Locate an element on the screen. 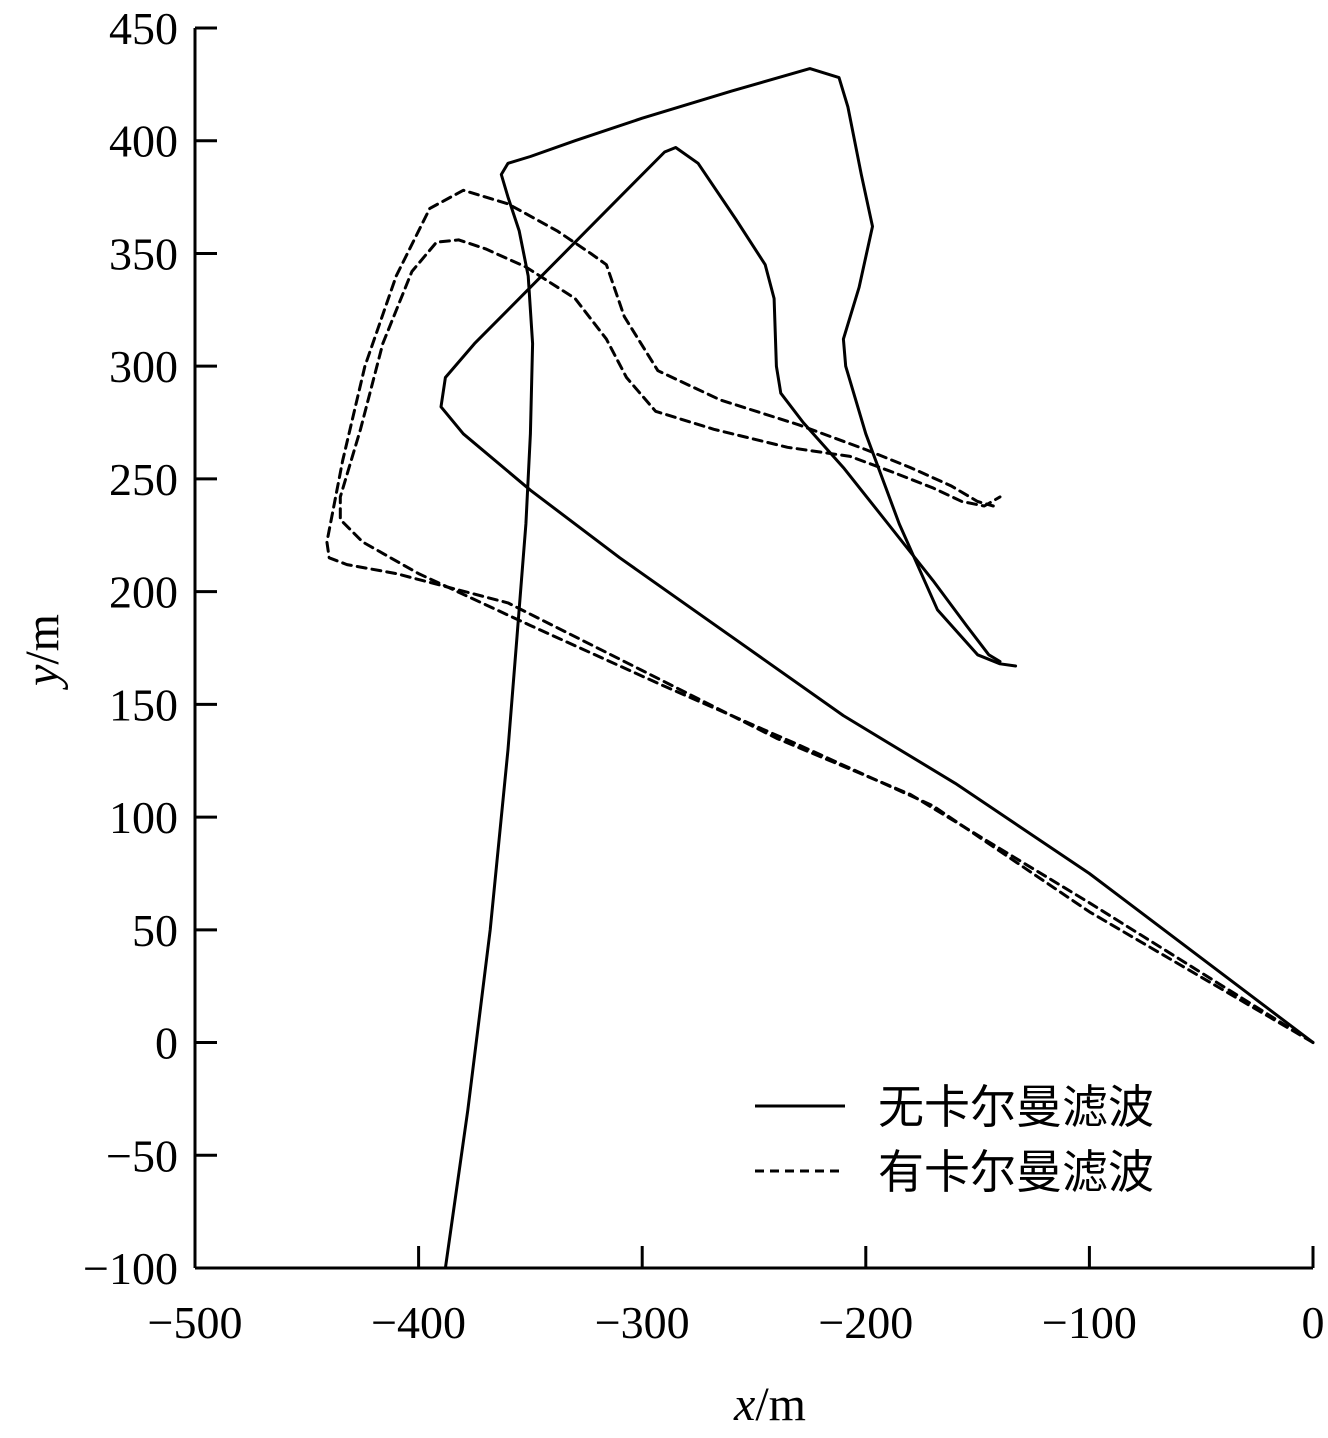 This screenshot has height=1438, width=1328. x-tick-label: −300 is located at coordinates (642, 1322).